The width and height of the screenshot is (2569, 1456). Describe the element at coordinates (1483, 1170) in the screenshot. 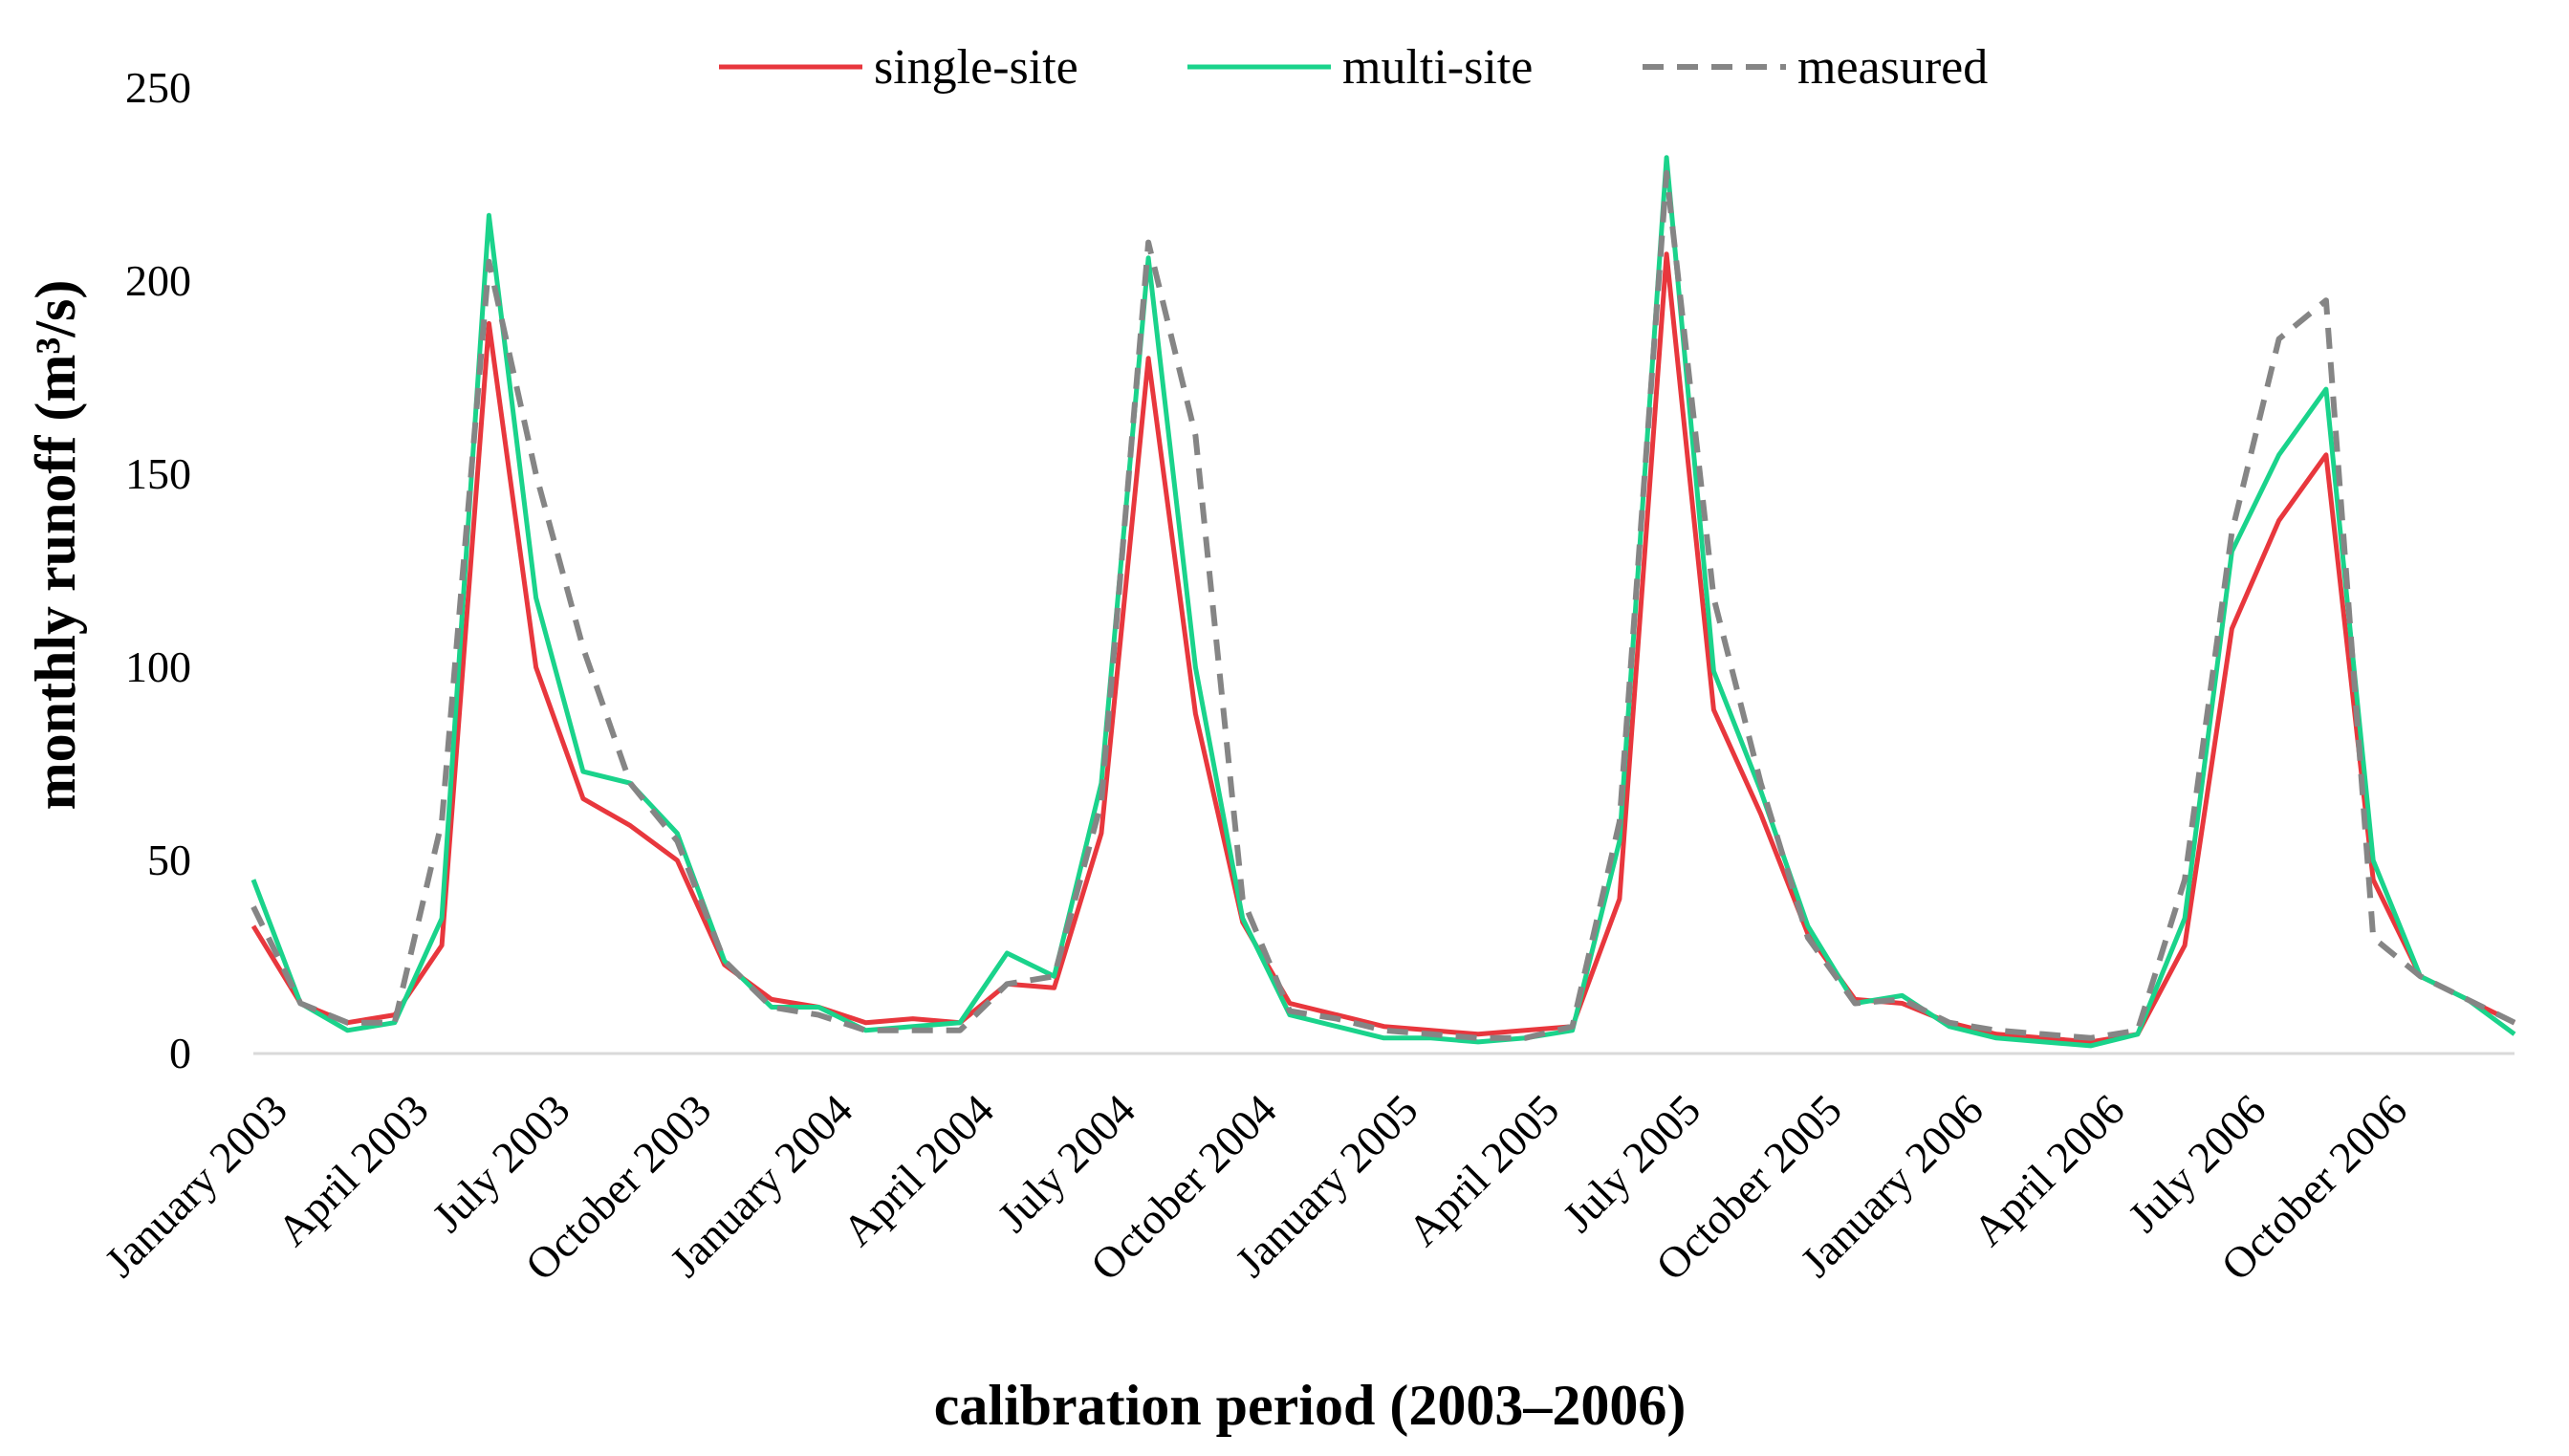

I see `x-tick-label: April 2005` at that location.